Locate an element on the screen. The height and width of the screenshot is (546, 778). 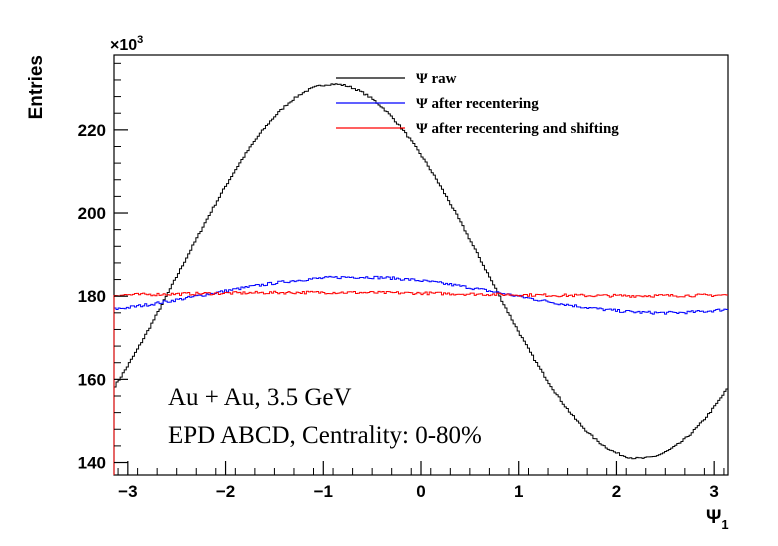
annotation-collision: Au + Au, 3.5 GeV is located at coordinates (260, 397).